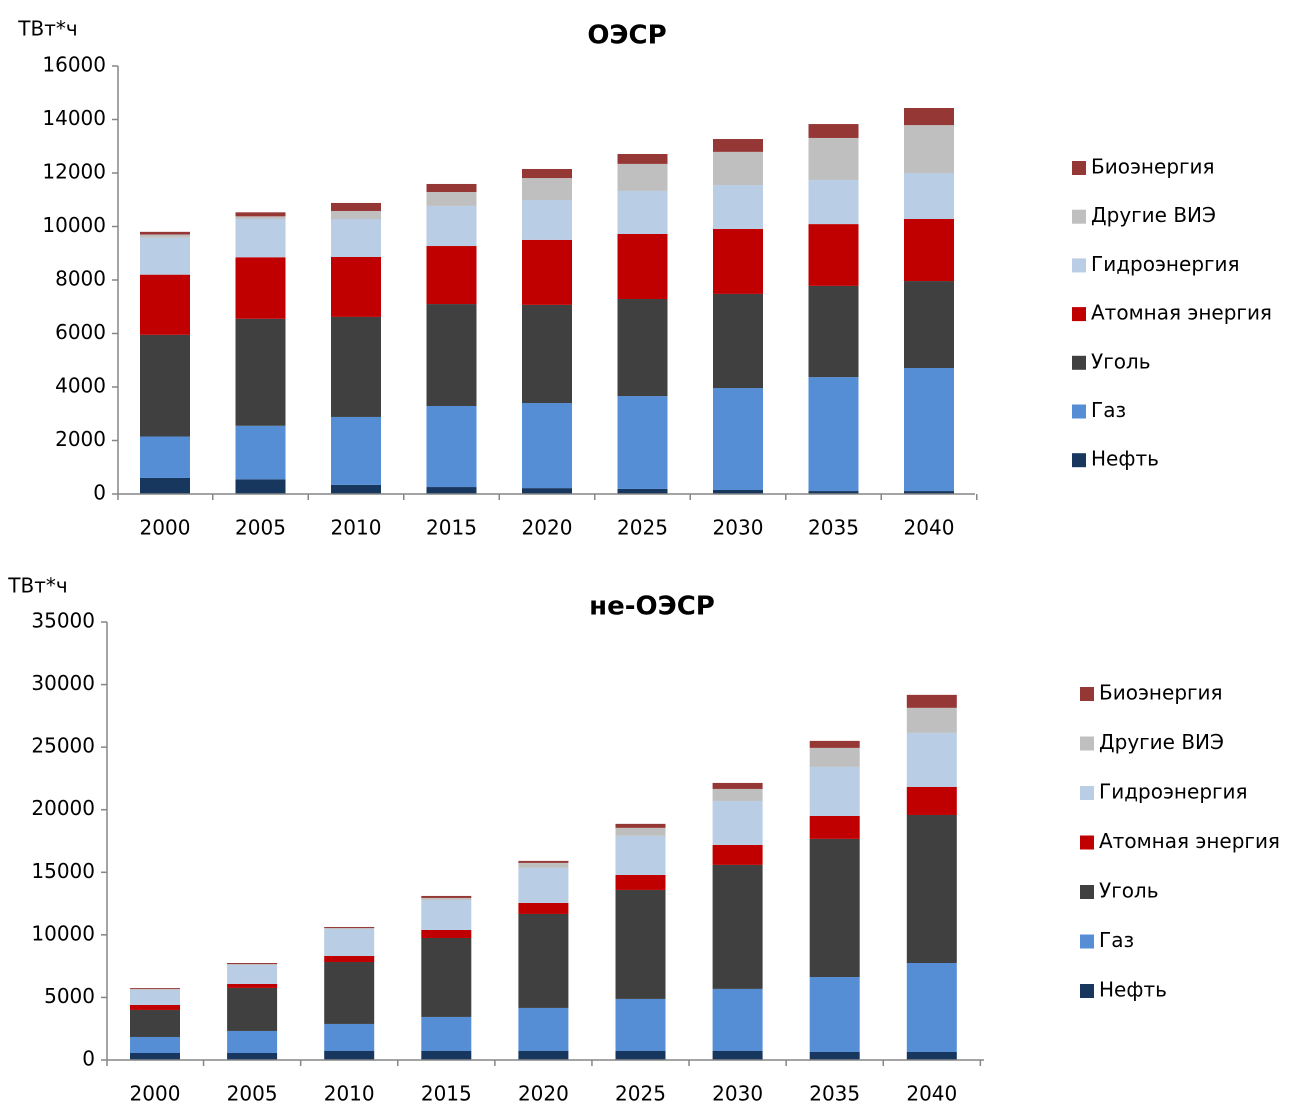  What do you see at coordinates (1173, 792) in the screenshot?
I see `legend-label: Гидроэнергия` at bounding box center [1173, 792].